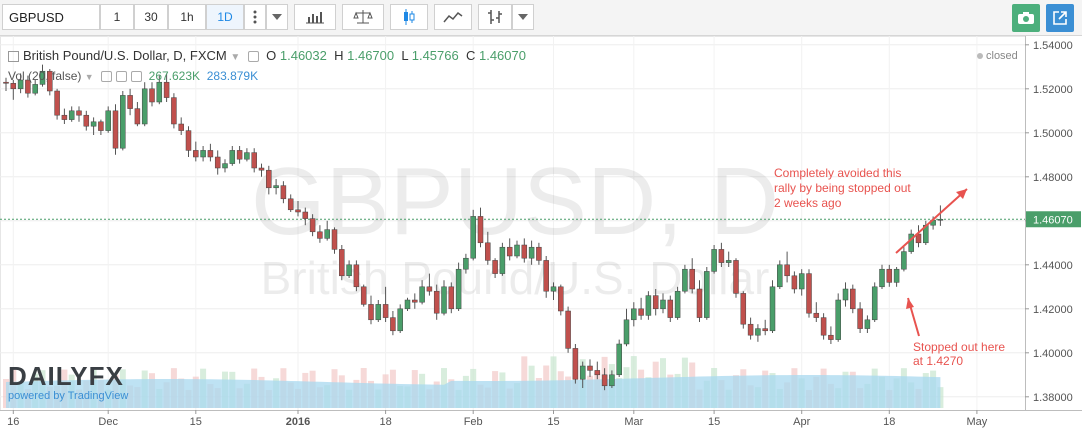 The image size is (1082, 441). I want to click on area-icon, so click(453, 17).